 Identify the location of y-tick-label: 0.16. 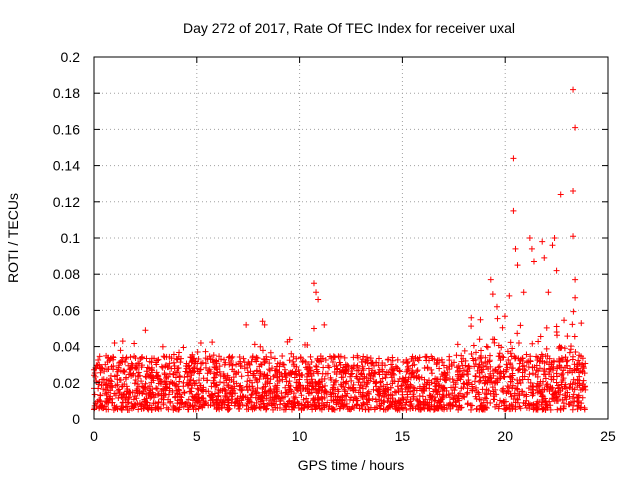
(66, 129).